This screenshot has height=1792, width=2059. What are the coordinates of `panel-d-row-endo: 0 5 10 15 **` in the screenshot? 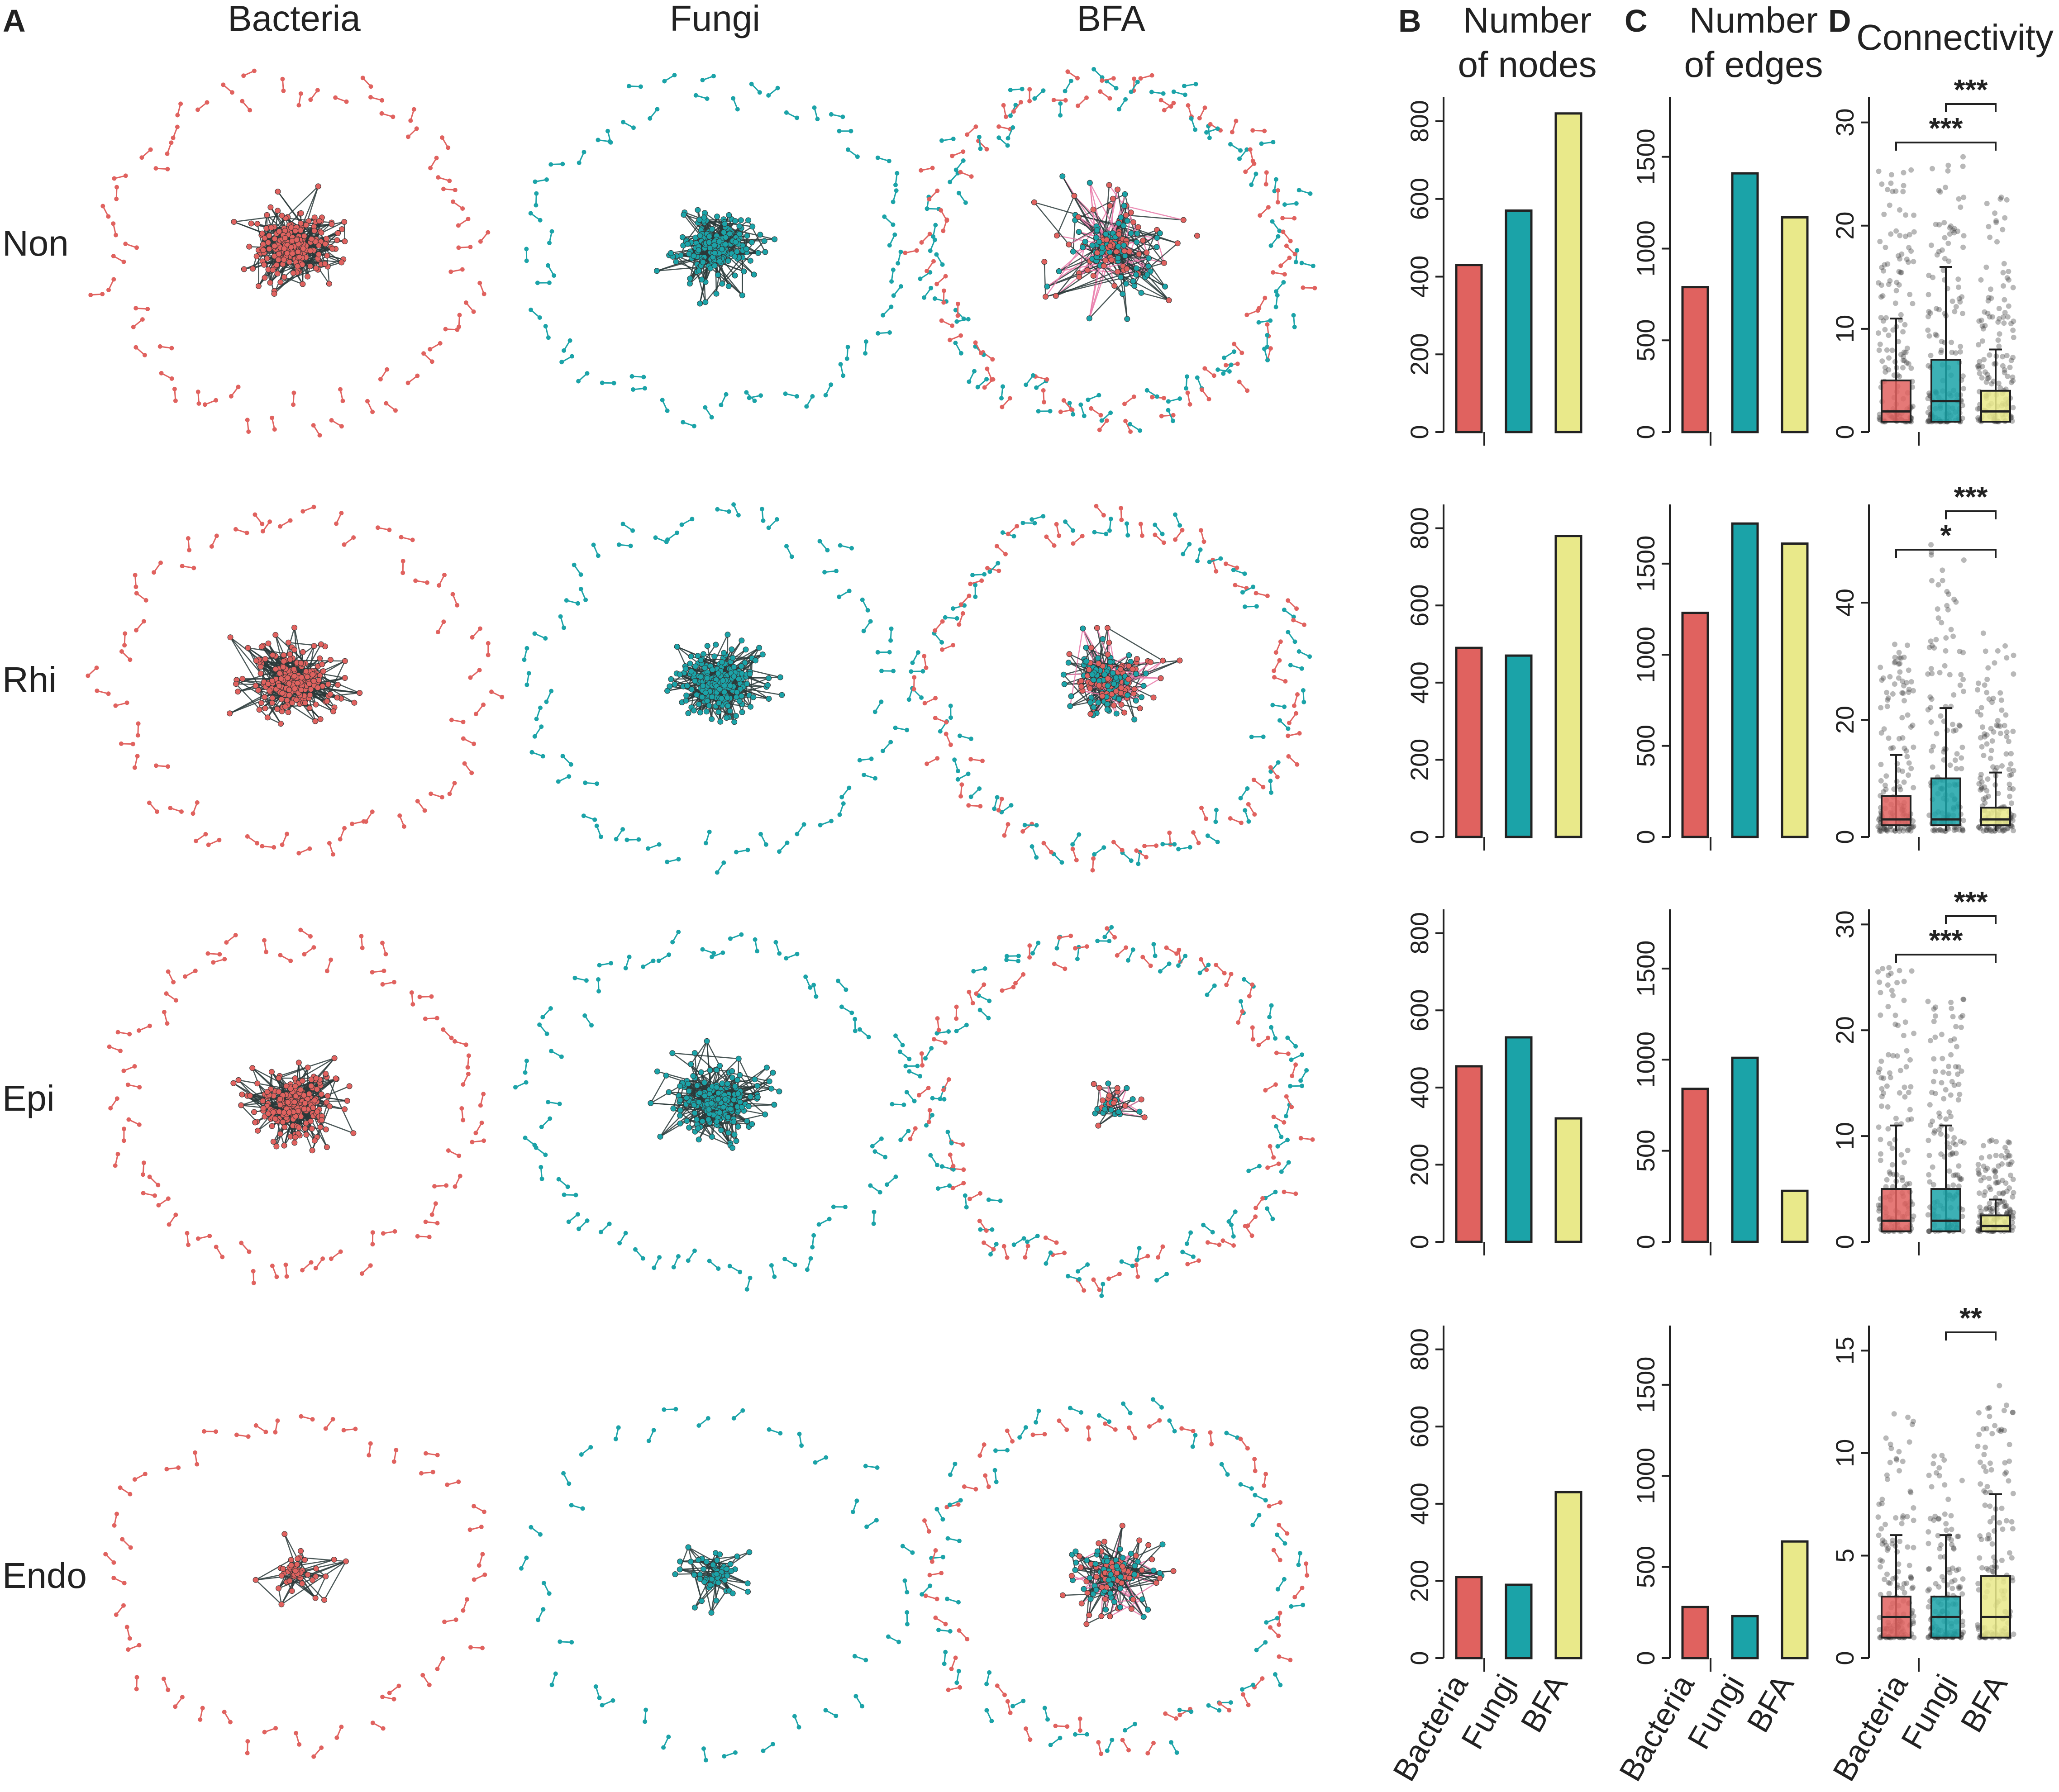 It's located at (1923, 1487).